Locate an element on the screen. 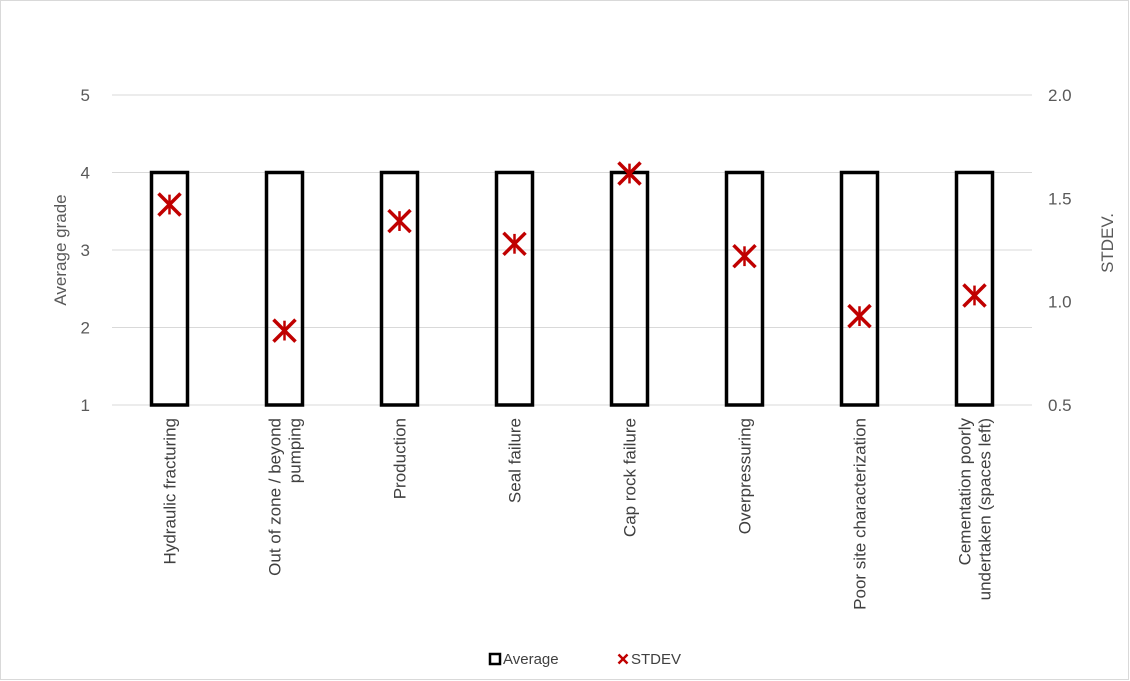  category-label: Hydraulic fracturing is located at coordinates (170, 491).